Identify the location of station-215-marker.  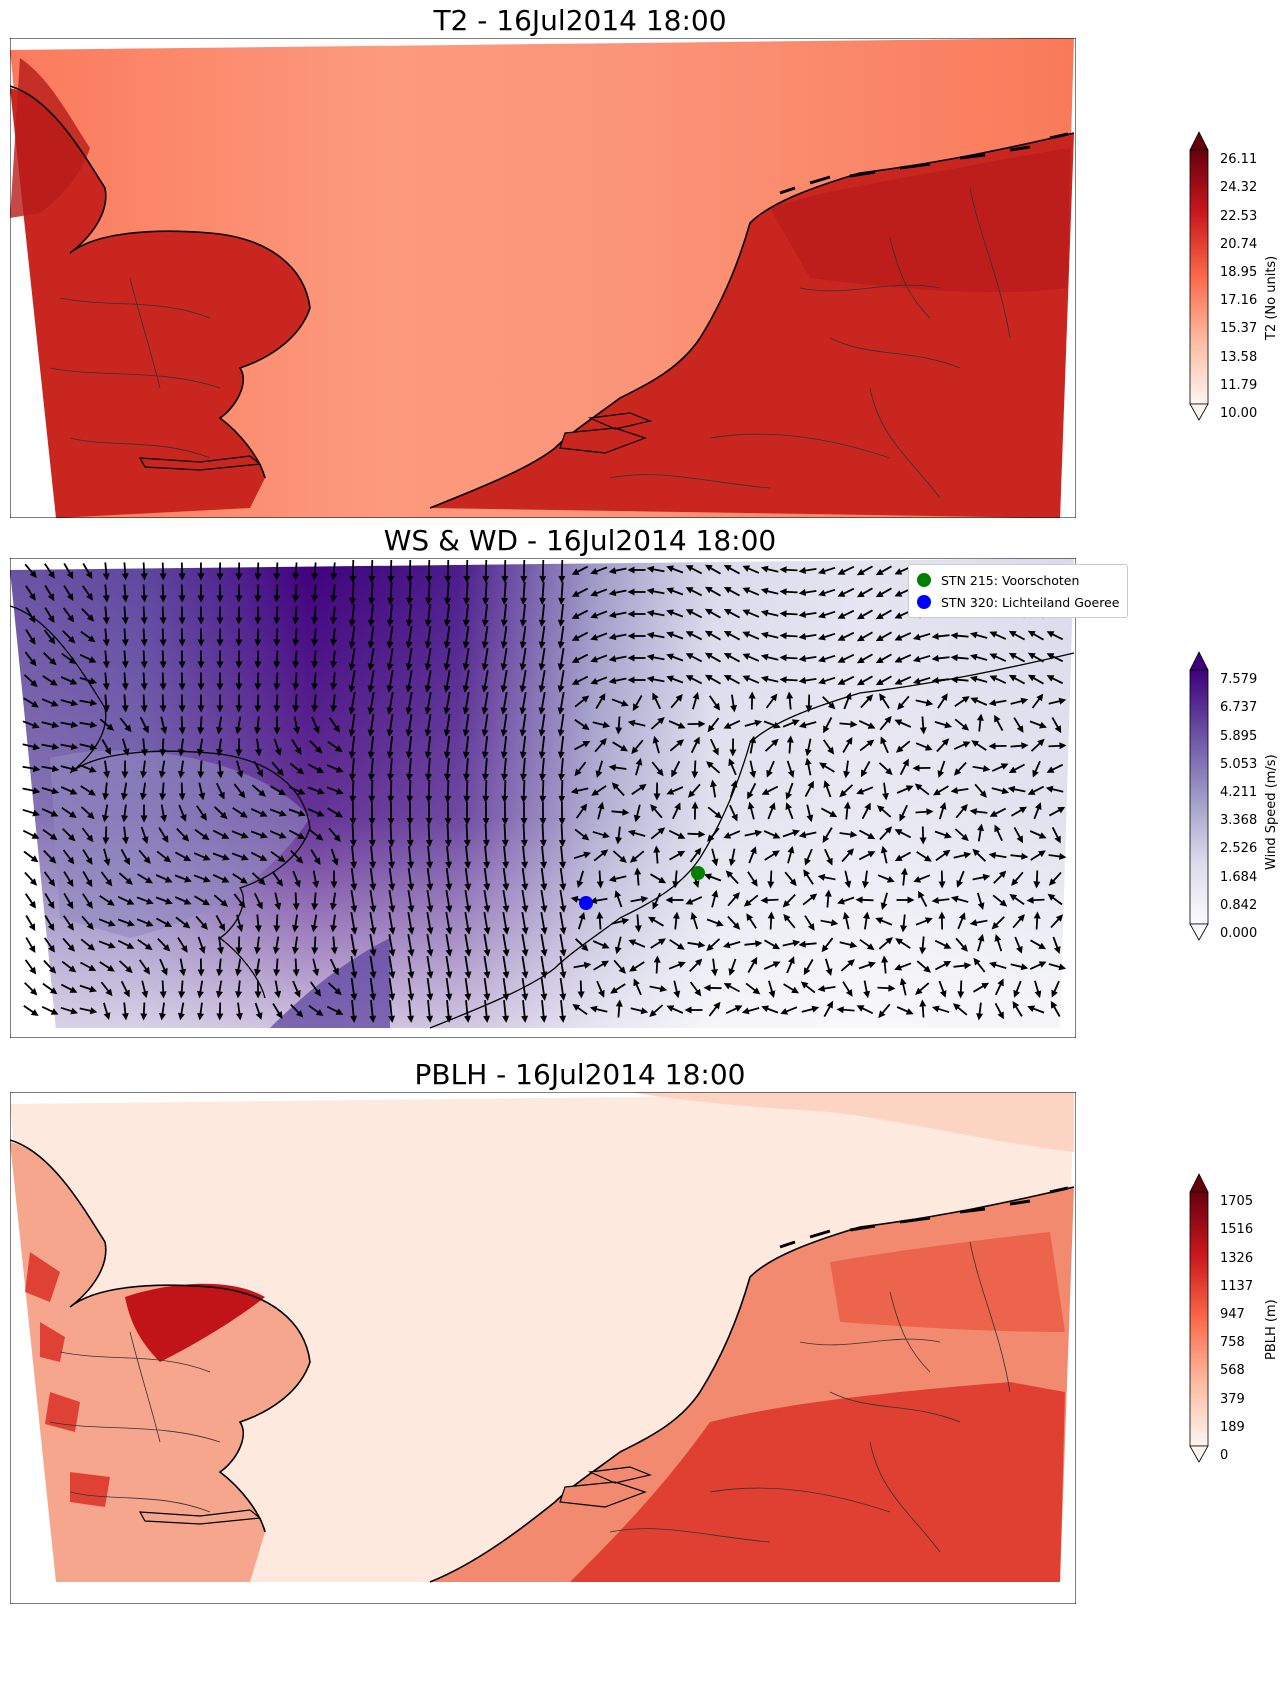
(698, 873).